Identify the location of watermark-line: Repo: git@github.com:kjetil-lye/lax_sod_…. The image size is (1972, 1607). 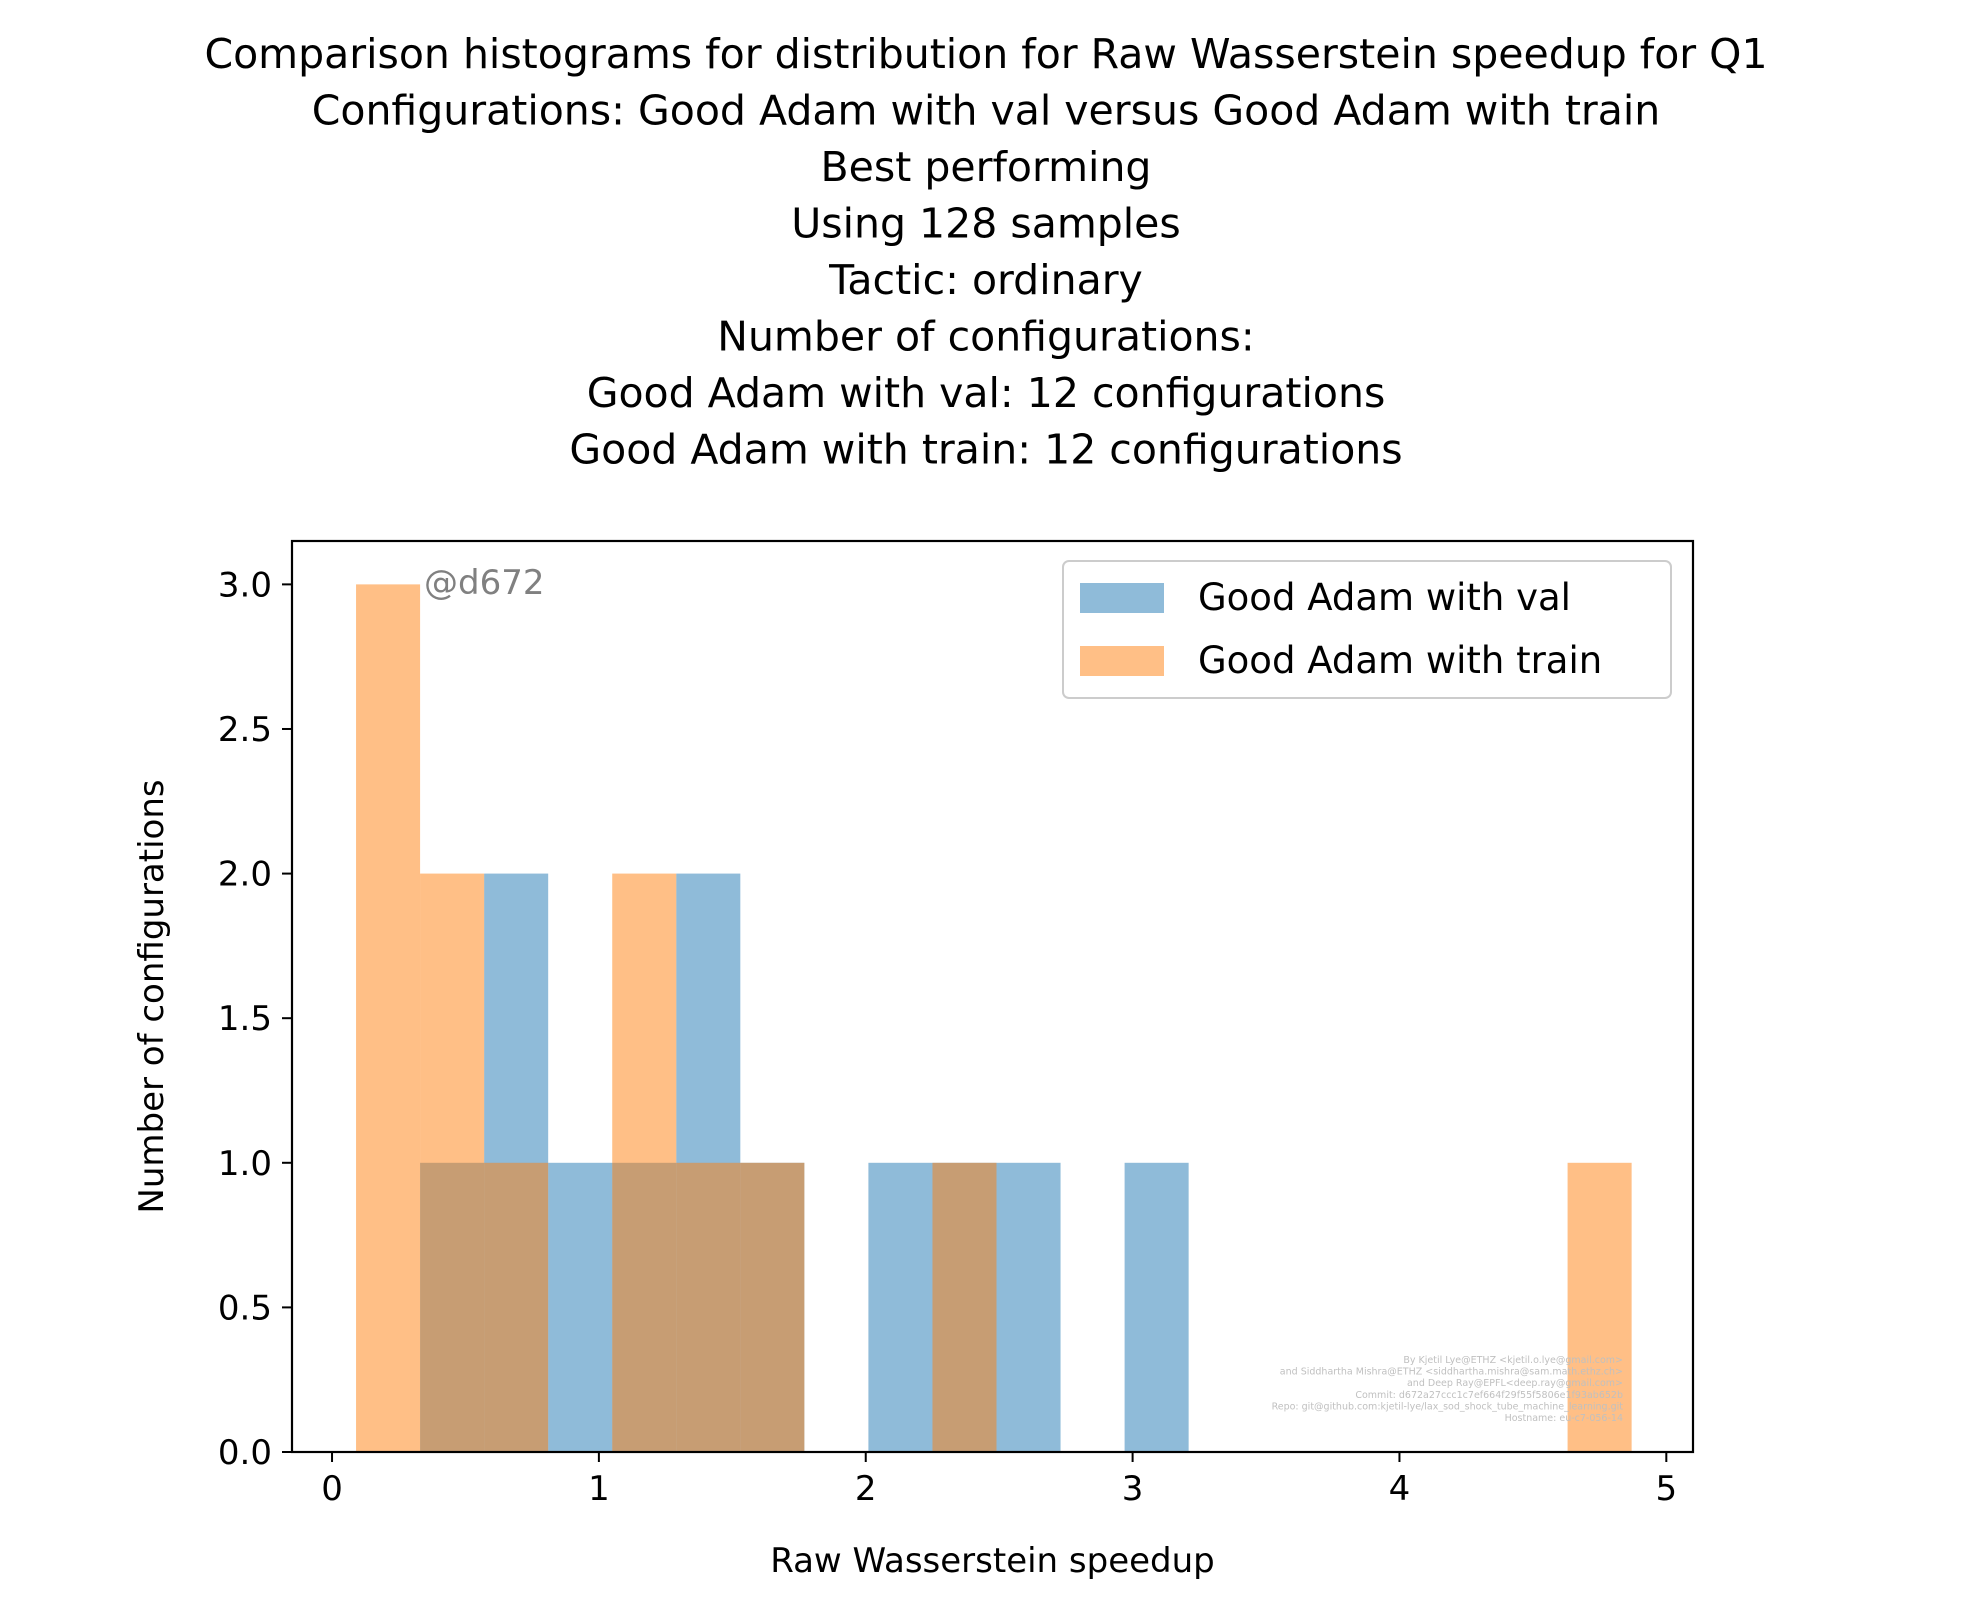
(1448, 1406).